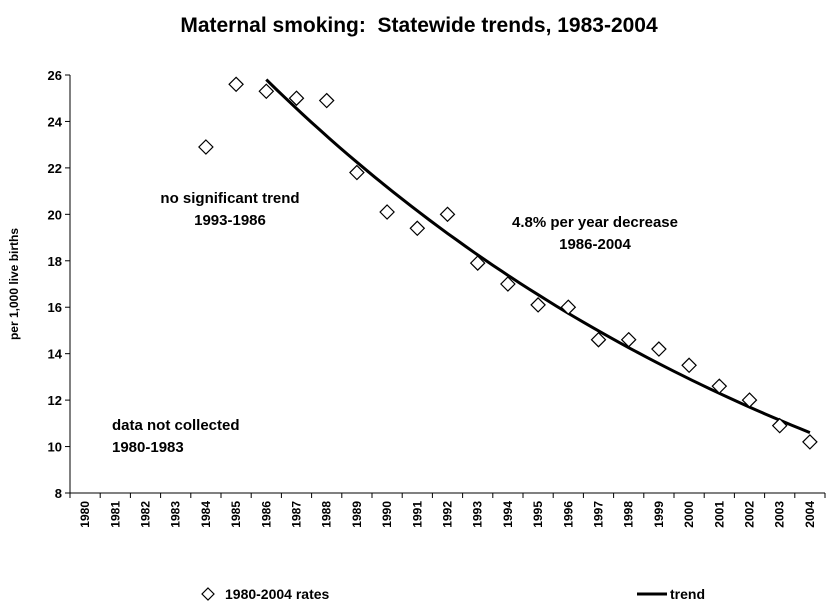  What do you see at coordinates (55, 447) in the screenshot?
I see `y-tick-label: 10` at bounding box center [55, 447].